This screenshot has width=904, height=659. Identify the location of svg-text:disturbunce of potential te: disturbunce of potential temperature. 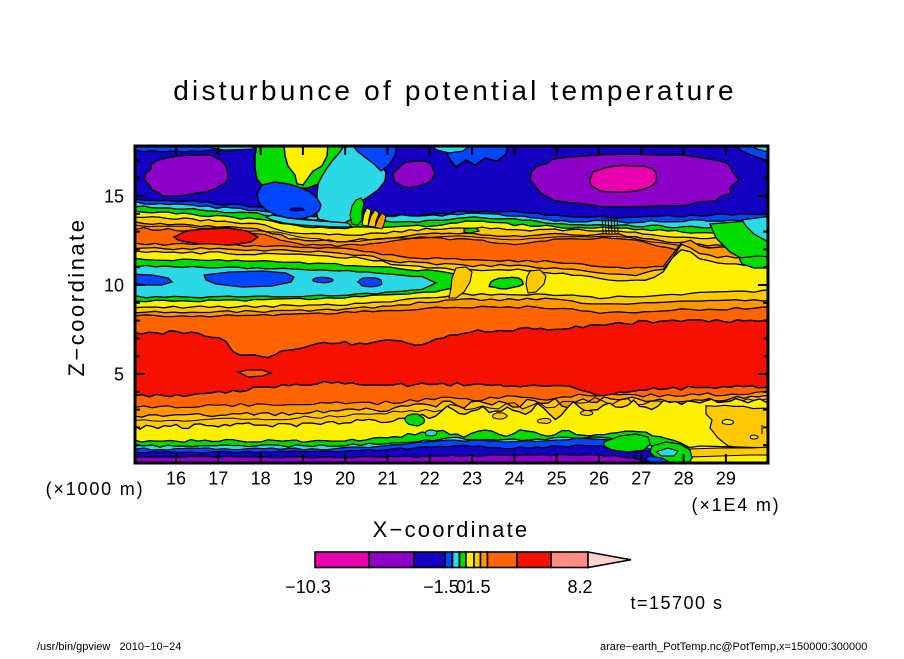
(454, 90).